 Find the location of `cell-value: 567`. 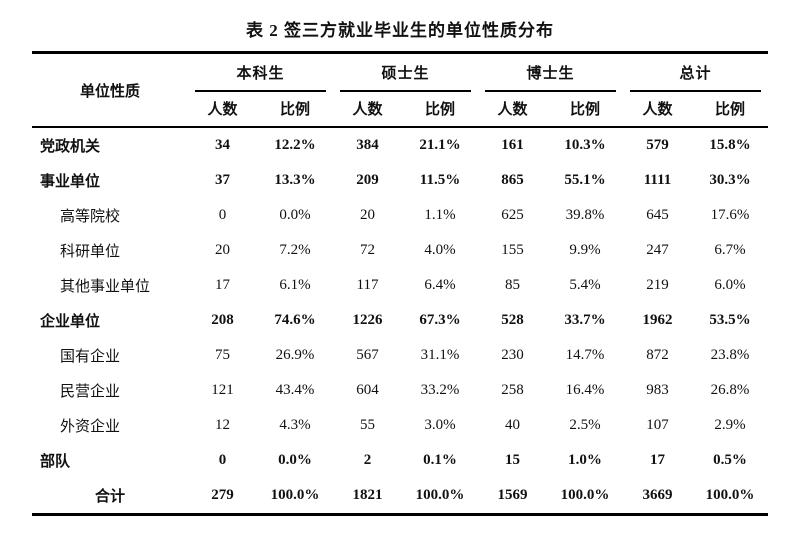

cell-value: 567 is located at coordinates (367, 355).